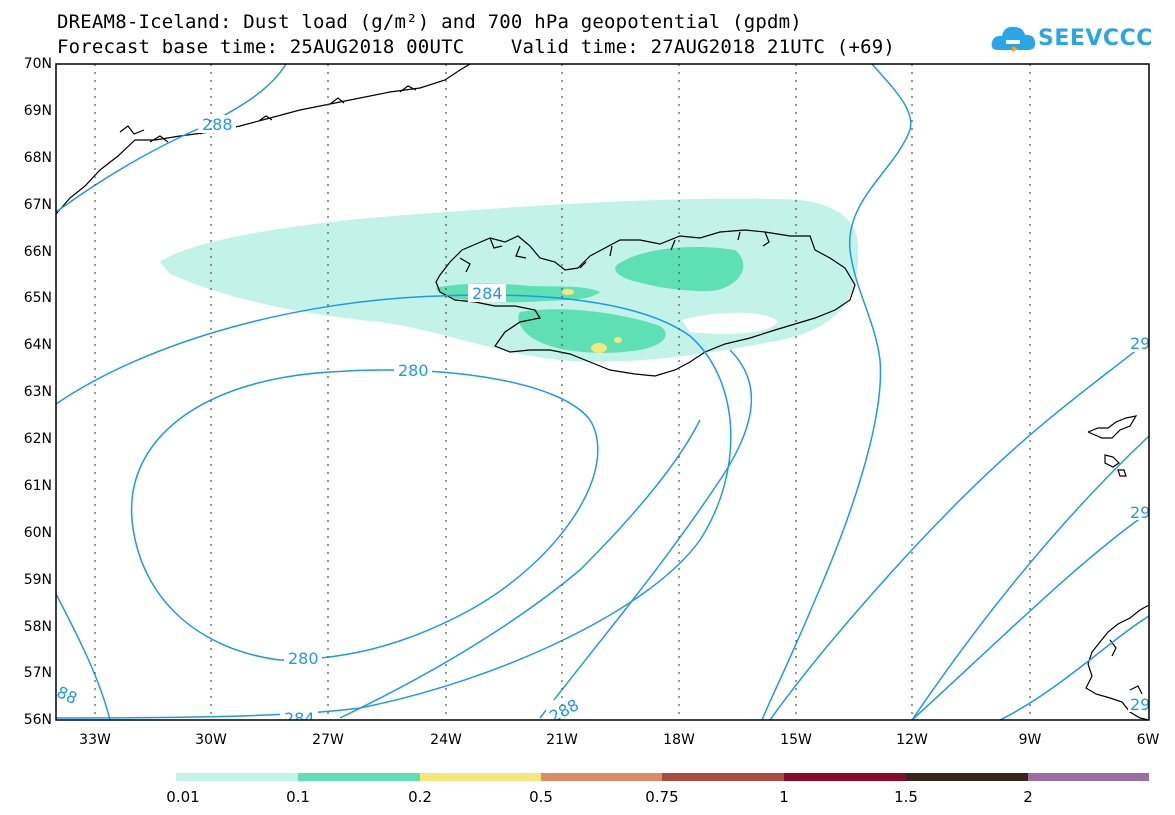 The image size is (1175, 815). Describe the element at coordinates (328, 740) in the screenshot. I see `lon-label-27w: 27W` at that location.